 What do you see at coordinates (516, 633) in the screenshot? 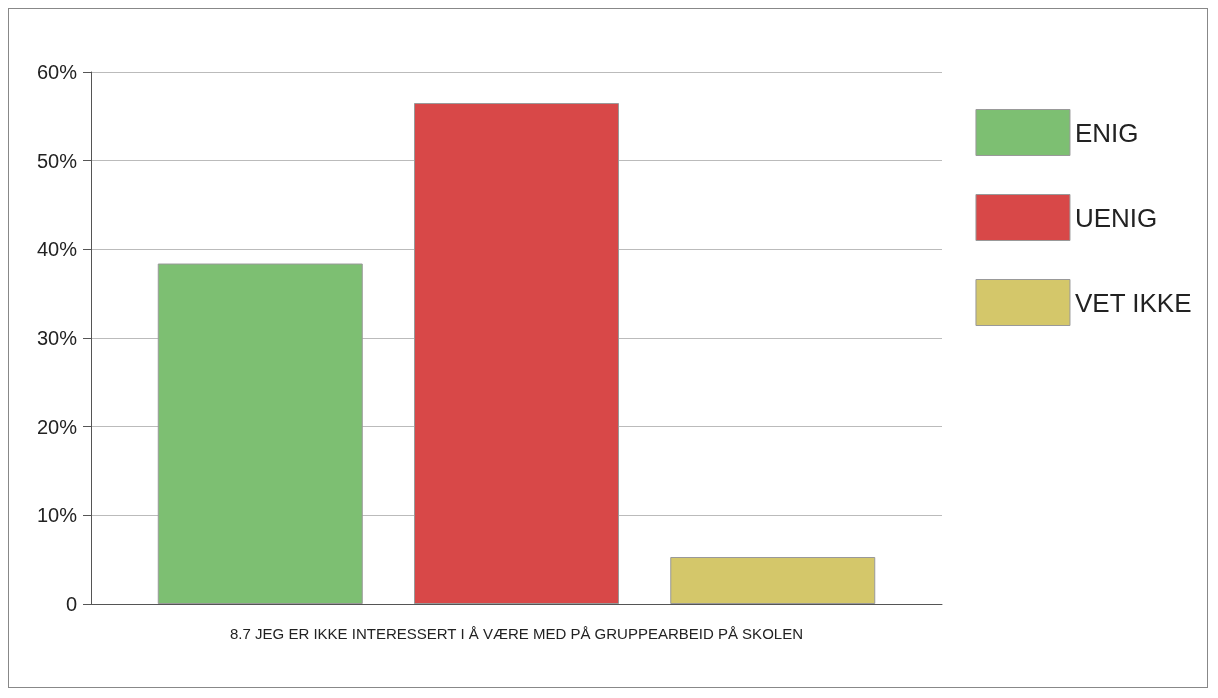
I see `x-tick-label: 8.7 JEG ER IKKE INTERESSERT I Å VÆRE MED PÅ GRUPPEARBEID PÅ SKOLEN` at bounding box center [516, 633].